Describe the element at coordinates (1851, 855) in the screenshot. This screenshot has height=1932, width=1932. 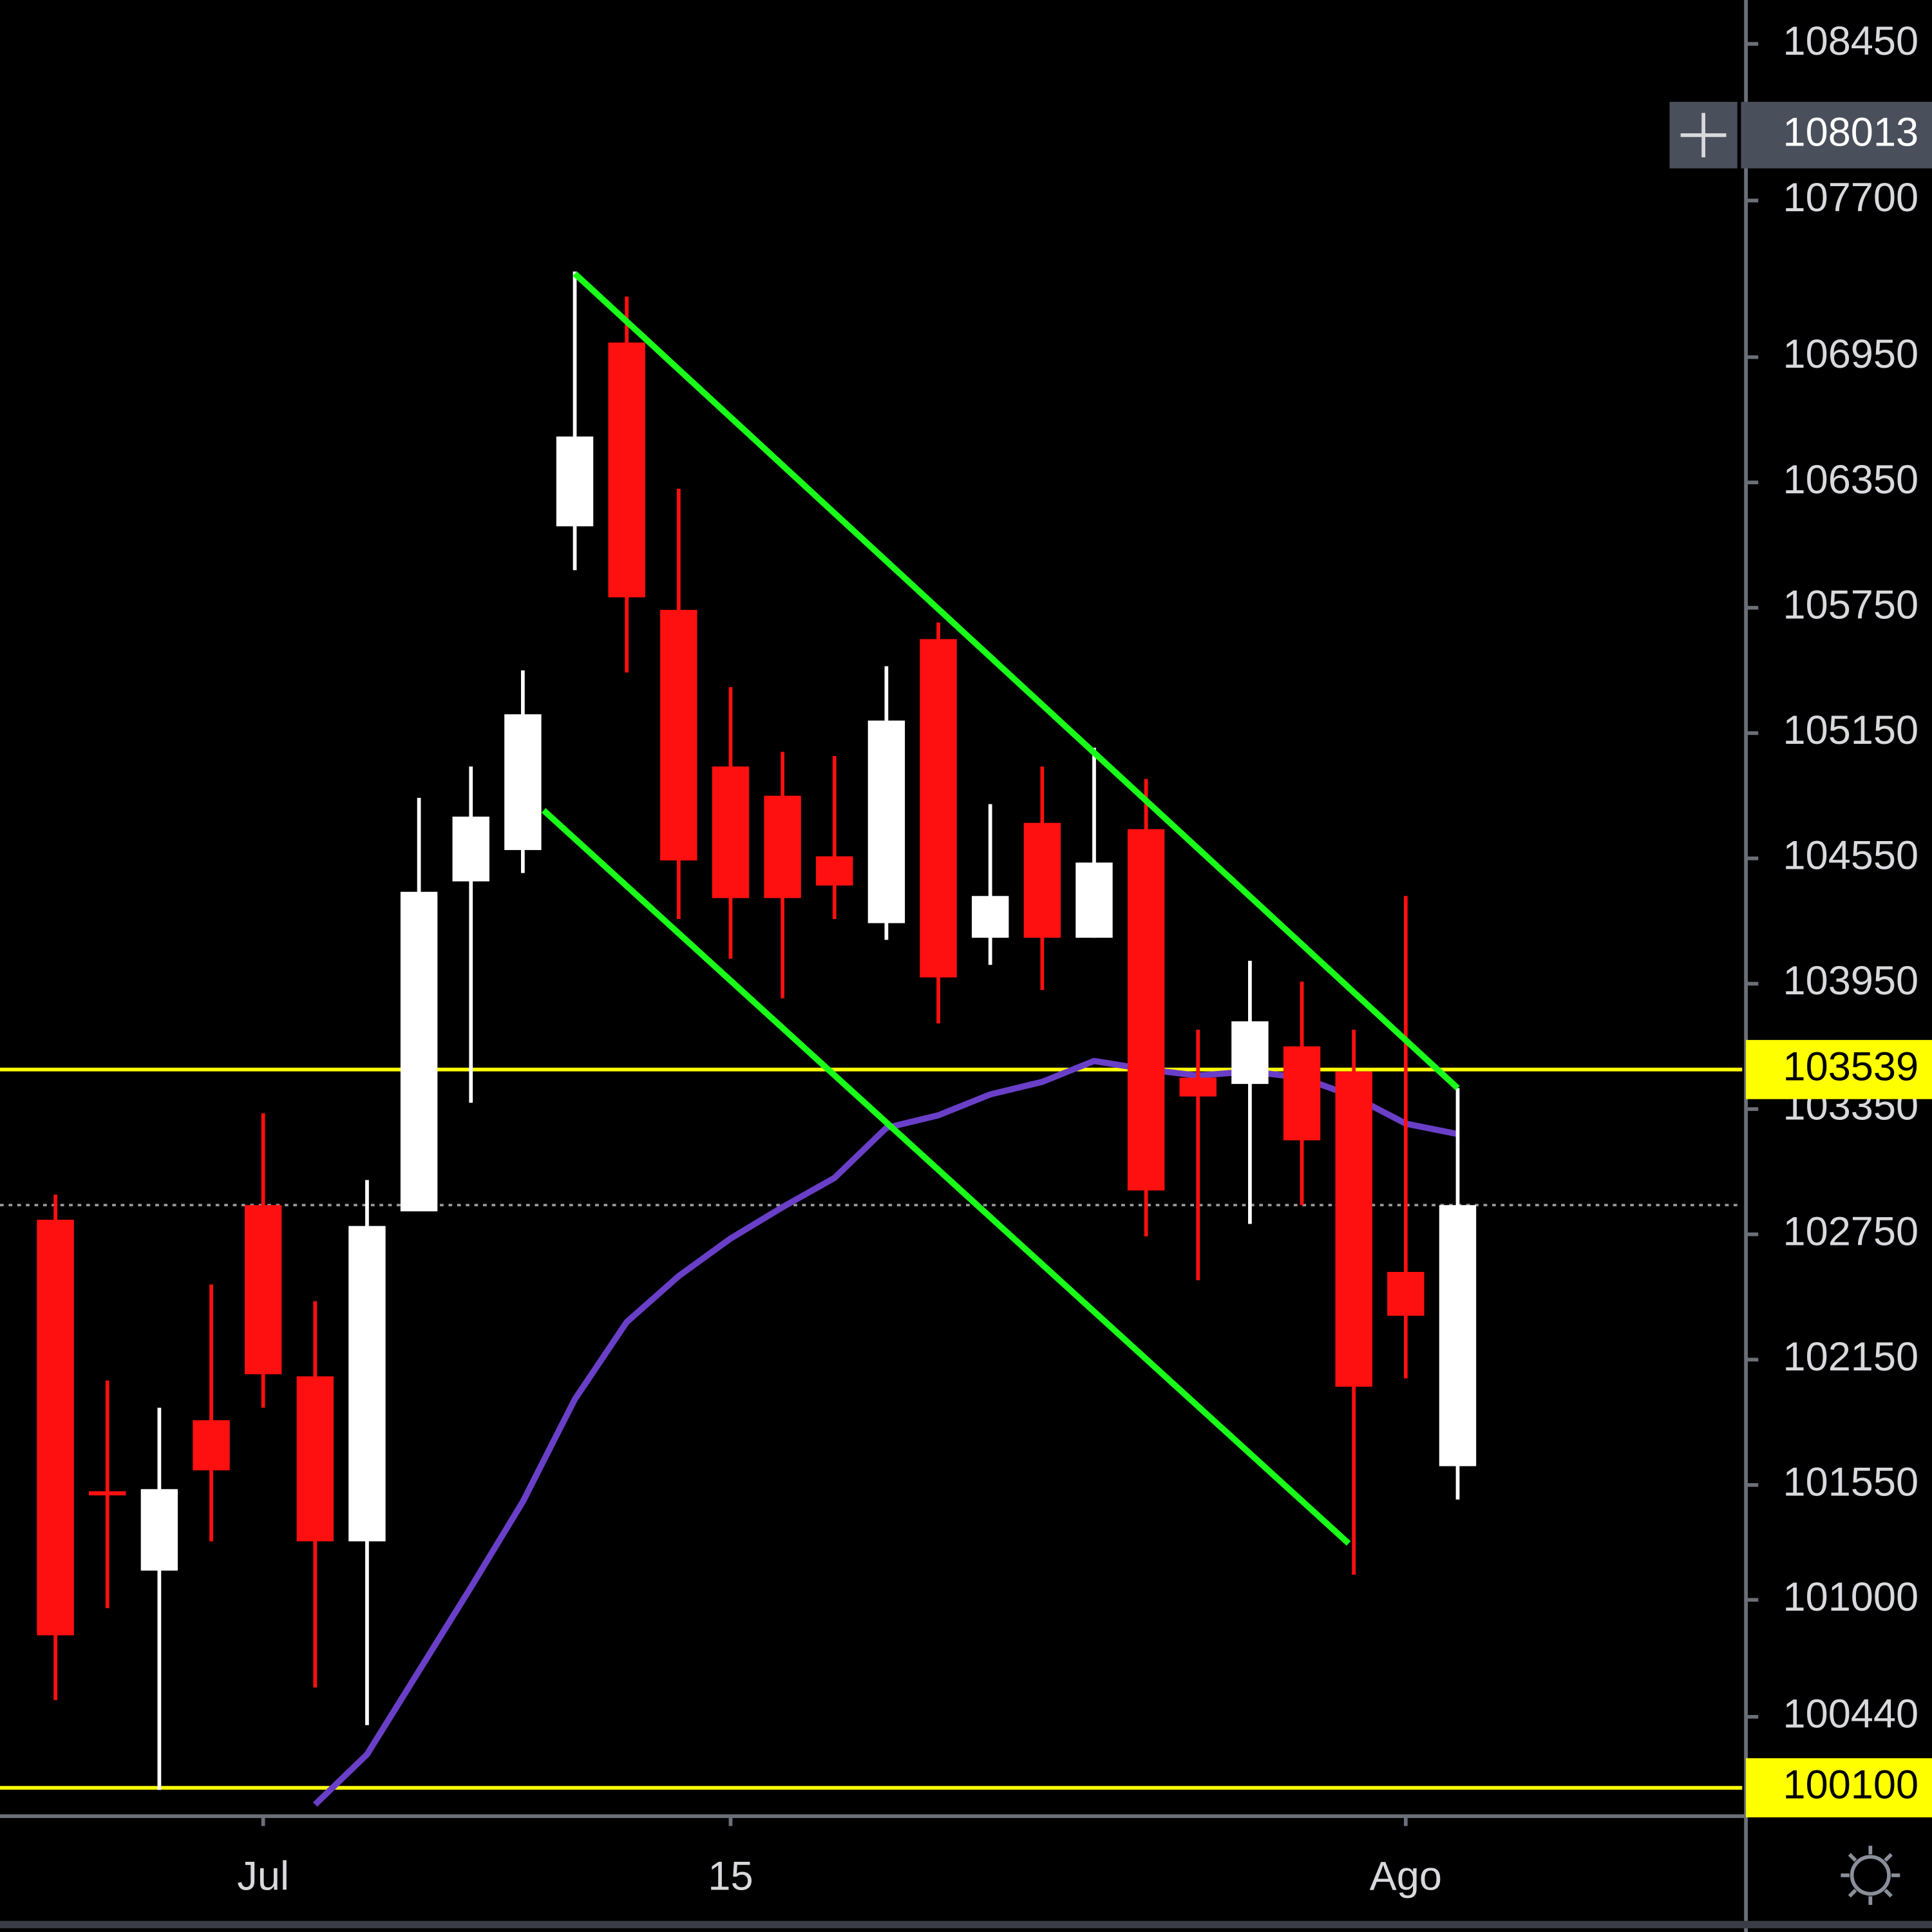
I see `y-tick-label: 104550` at that location.